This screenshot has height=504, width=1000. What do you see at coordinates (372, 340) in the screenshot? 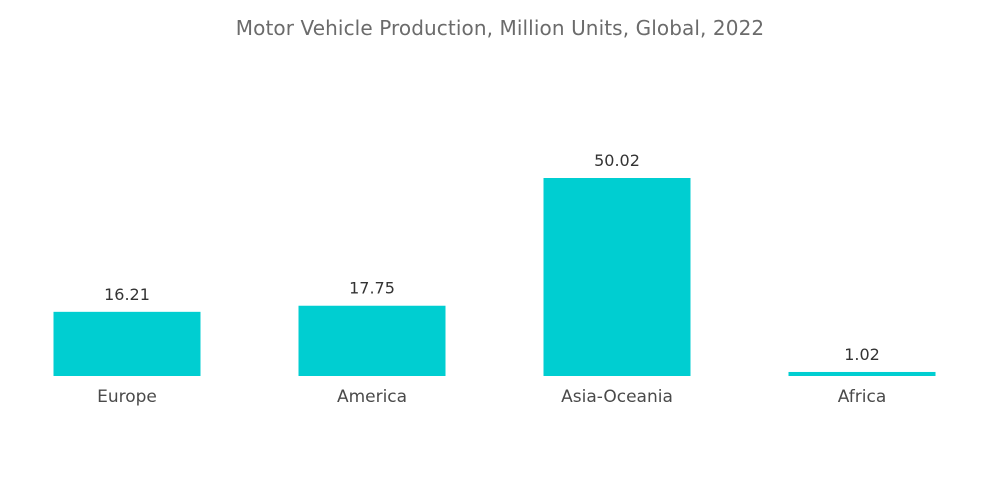
I see `bar-america` at bounding box center [372, 340].